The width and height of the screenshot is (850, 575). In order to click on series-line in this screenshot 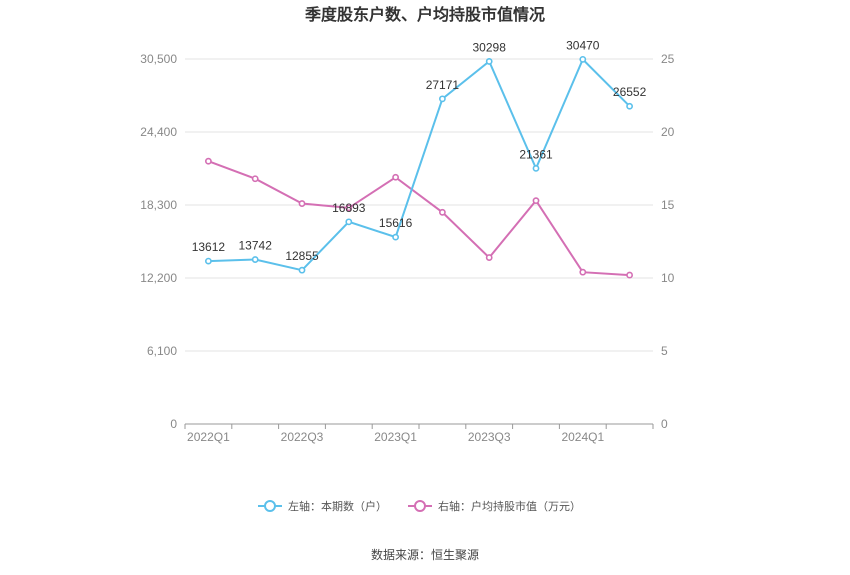, I will do `click(419, 218)`.